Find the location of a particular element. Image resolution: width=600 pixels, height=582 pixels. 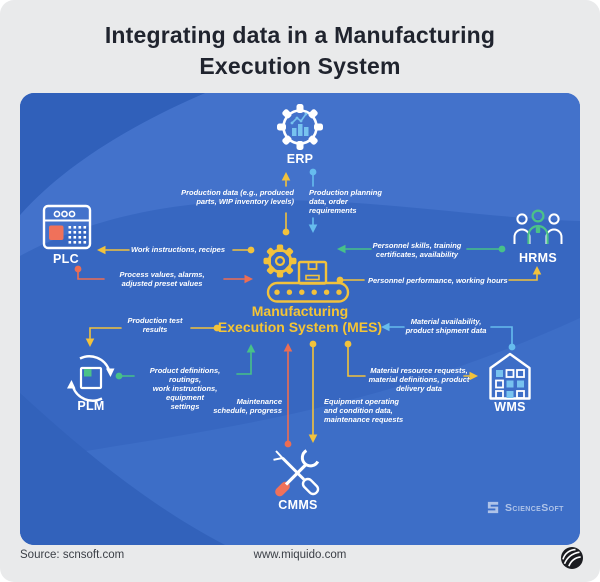

plc-icon is located at coordinates (67, 227).